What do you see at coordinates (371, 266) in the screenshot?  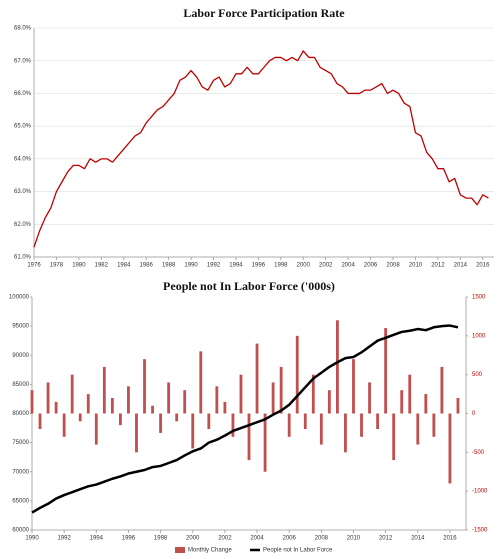 I see `x-tick-label: 2006` at bounding box center [371, 266].